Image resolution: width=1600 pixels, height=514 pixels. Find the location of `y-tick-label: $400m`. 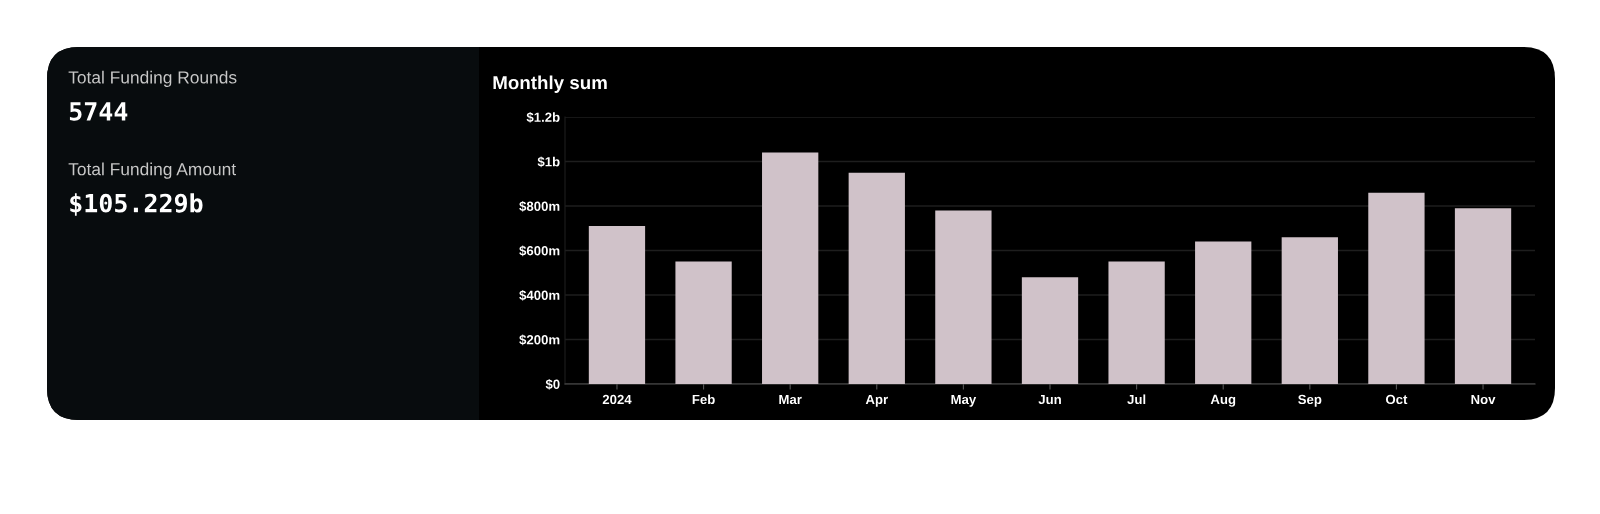

y-tick-label: $400m is located at coordinates (539, 295).